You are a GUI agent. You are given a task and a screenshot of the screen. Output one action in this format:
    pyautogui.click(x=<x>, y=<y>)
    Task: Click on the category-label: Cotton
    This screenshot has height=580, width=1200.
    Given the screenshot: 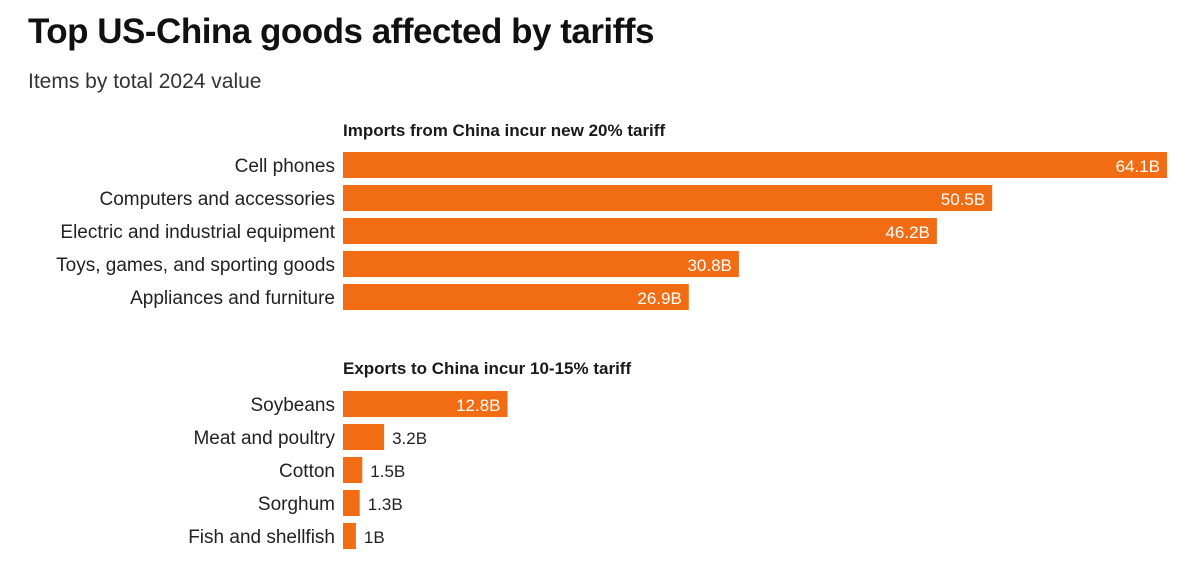 What is the action you would take?
    pyautogui.click(x=307, y=471)
    